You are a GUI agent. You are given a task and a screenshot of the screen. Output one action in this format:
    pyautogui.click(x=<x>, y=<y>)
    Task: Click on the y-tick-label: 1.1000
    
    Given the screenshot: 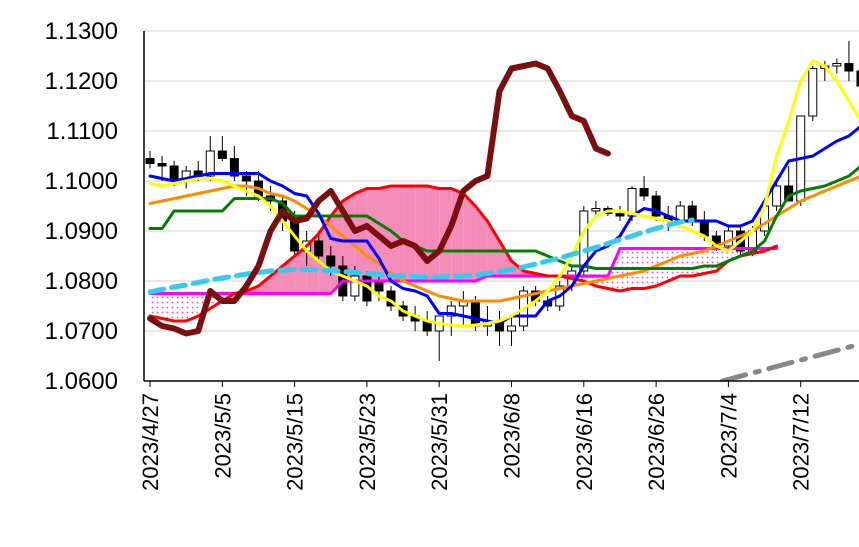 What is the action you would take?
    pyautogui.click(x=81, y=181)
    